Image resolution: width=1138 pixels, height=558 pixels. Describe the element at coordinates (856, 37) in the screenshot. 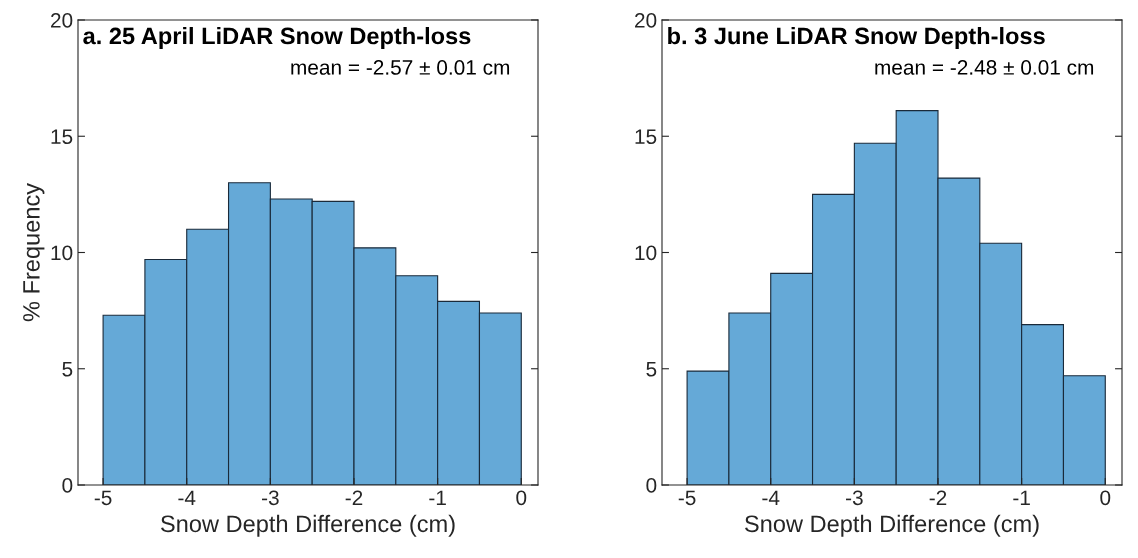

I see `chart-title: b. 3 June LiDAR Snow Depth-loss` at that location.